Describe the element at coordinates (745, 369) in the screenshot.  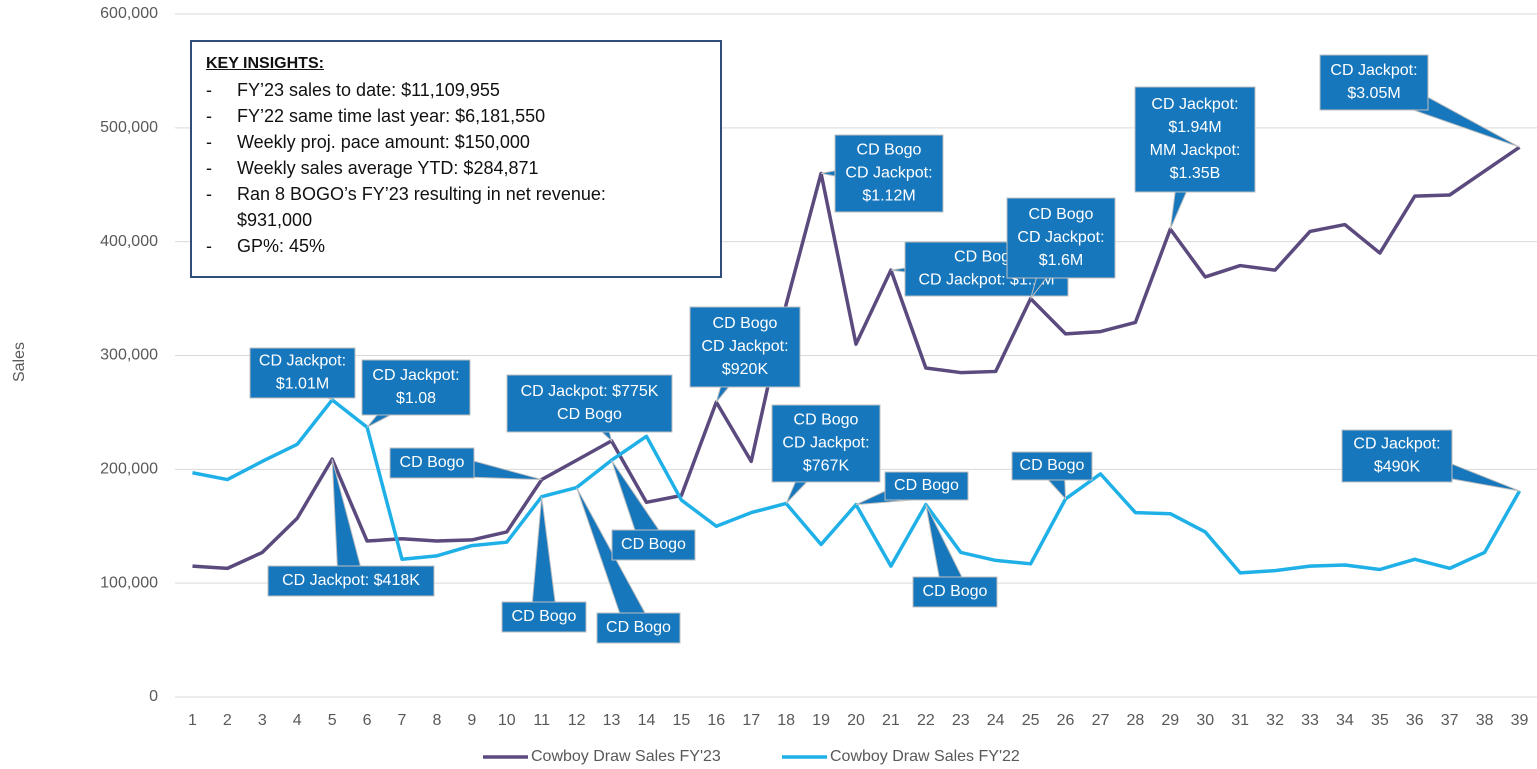
I see `callout-text: $920K` at that location.